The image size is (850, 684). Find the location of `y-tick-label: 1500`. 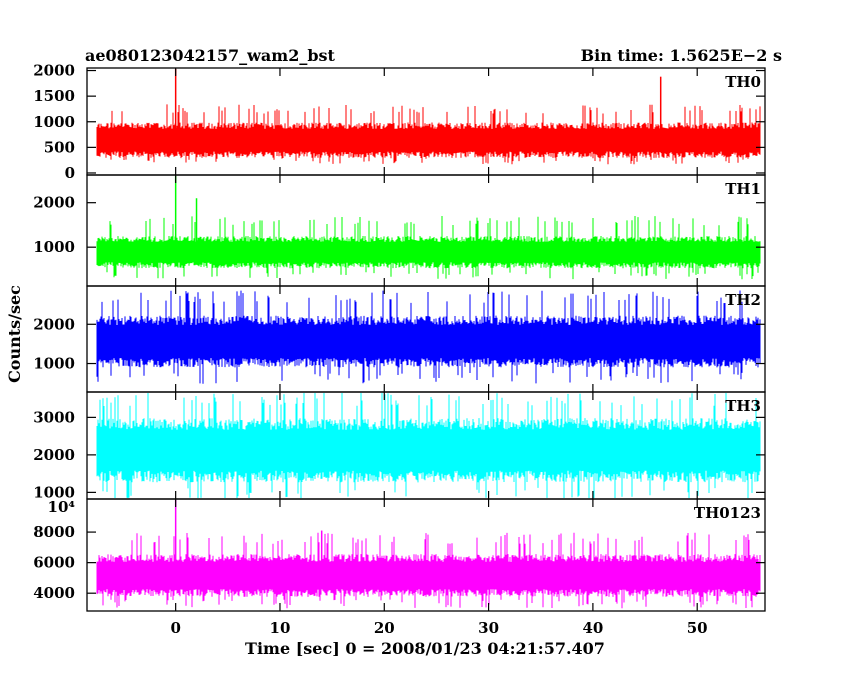

y-tick-label: 1500 is located at coordinates (54, 96).